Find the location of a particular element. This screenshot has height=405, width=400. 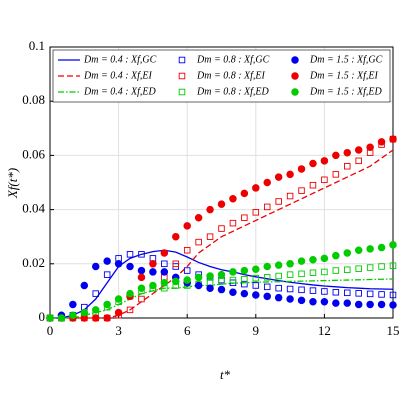

y-tick-label: 0 is located at coordinates (42, 316).